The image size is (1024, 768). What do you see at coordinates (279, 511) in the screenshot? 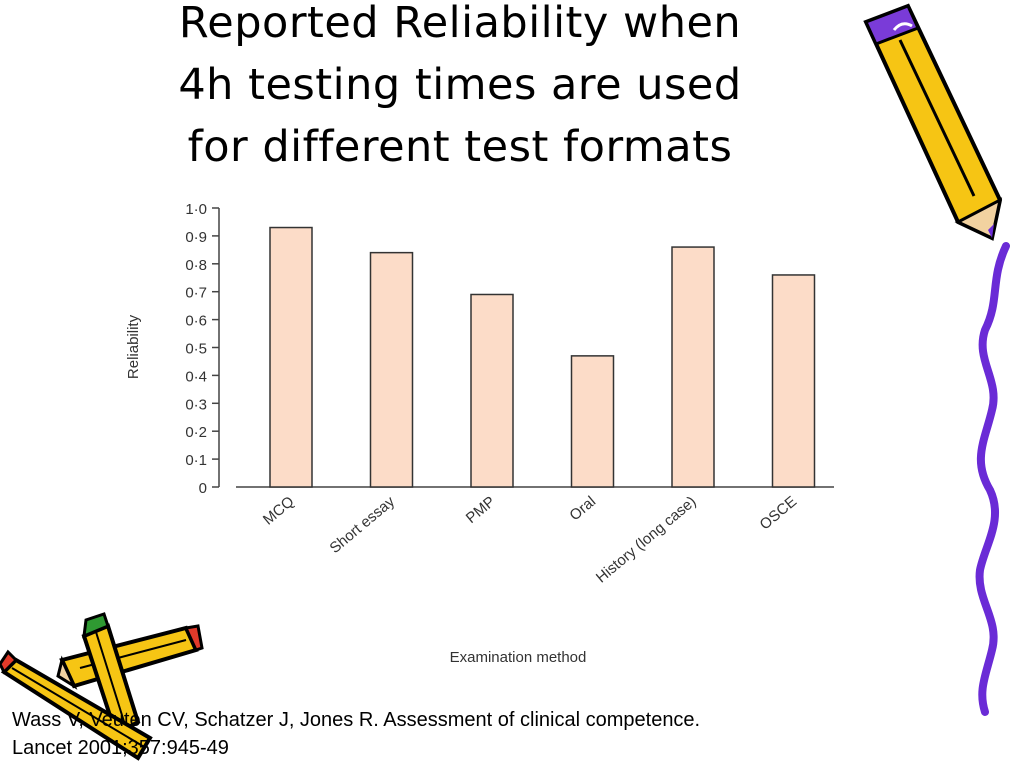
I see `x-tick-label: MCQ` at bounding box center [279, 511].